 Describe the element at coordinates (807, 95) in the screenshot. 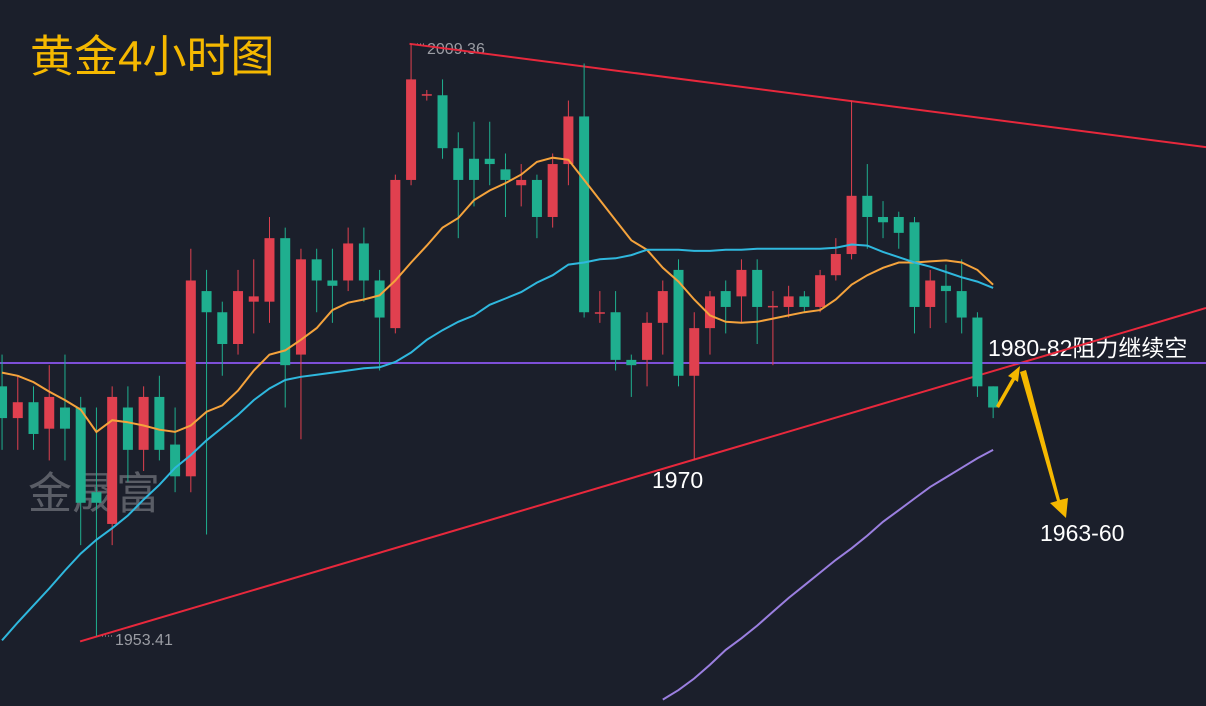

I see `trend-line` at that location.